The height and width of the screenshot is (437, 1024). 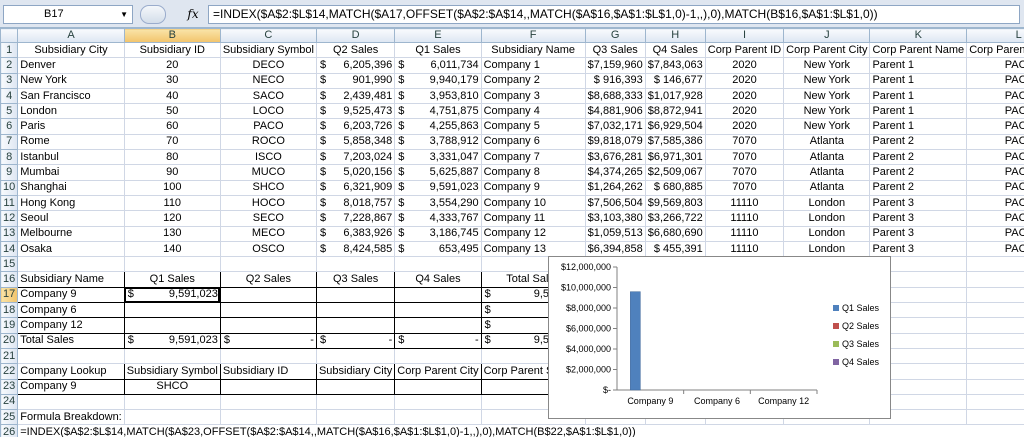 I want to click on data-cell: Shanghai, so click(x=71, y=187).